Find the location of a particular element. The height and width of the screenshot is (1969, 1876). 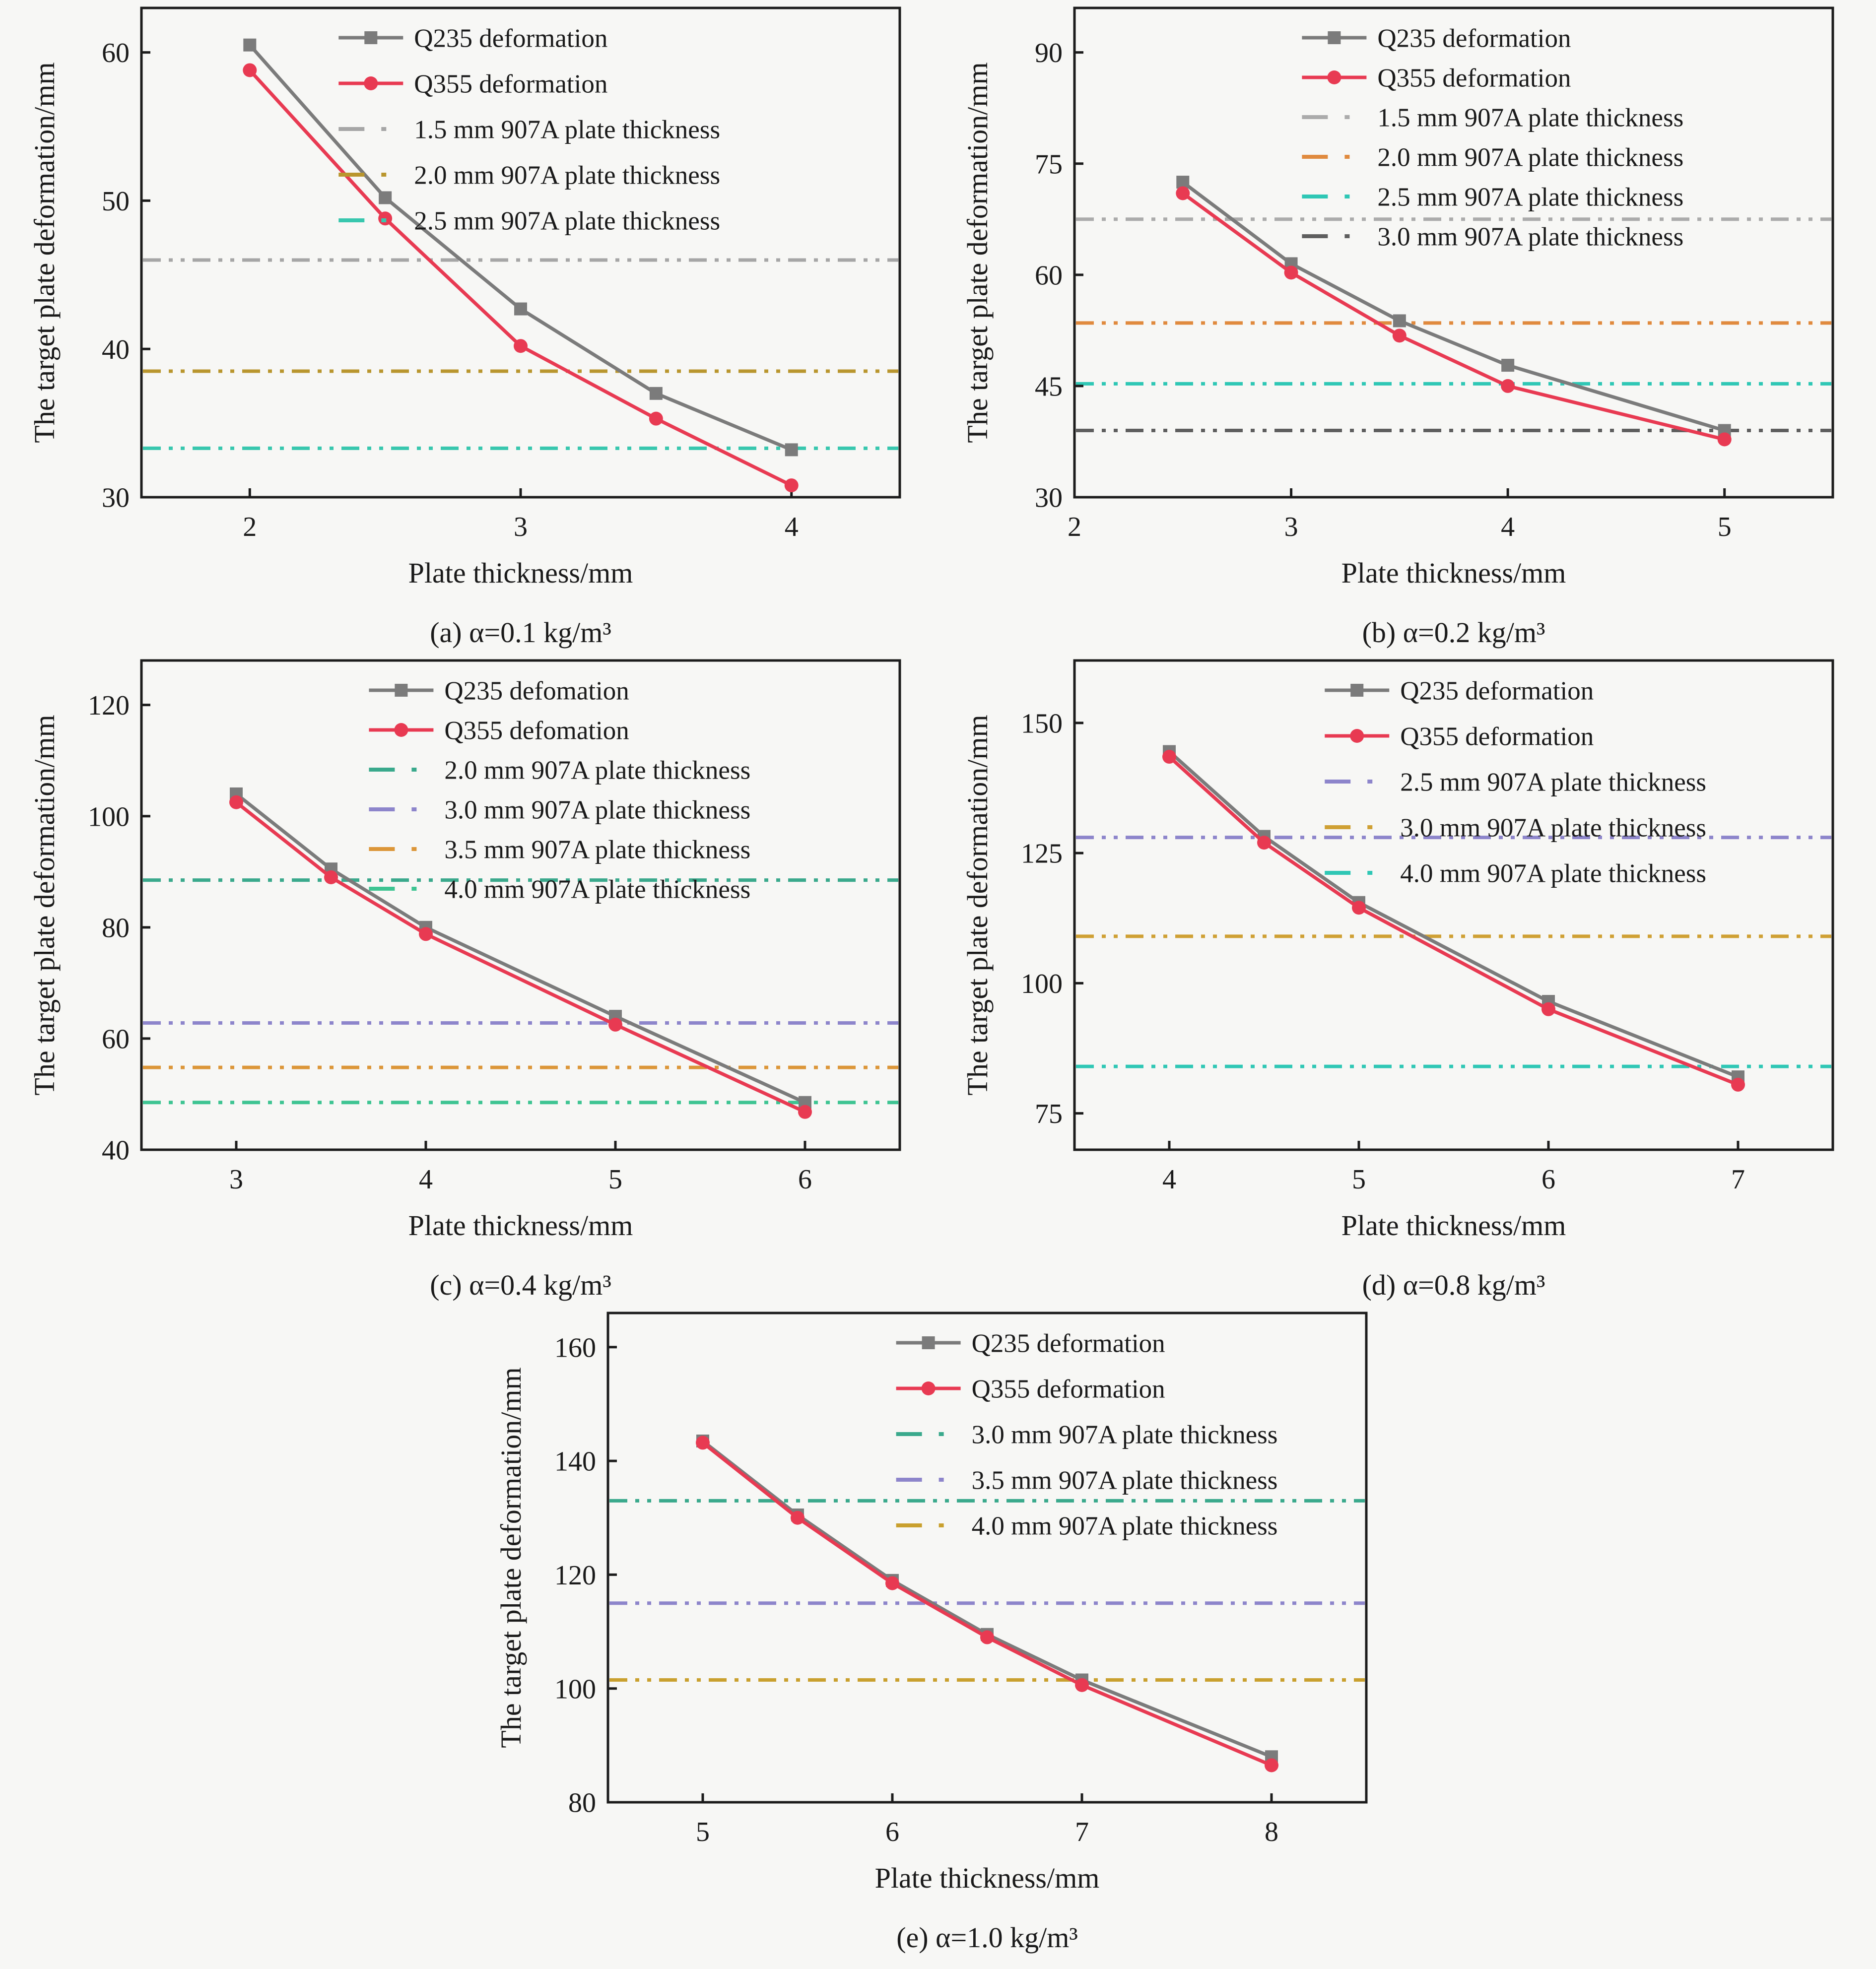

panel-caption: (c) α=0.4 kg/m³ is located at coordinates (520, 1285).